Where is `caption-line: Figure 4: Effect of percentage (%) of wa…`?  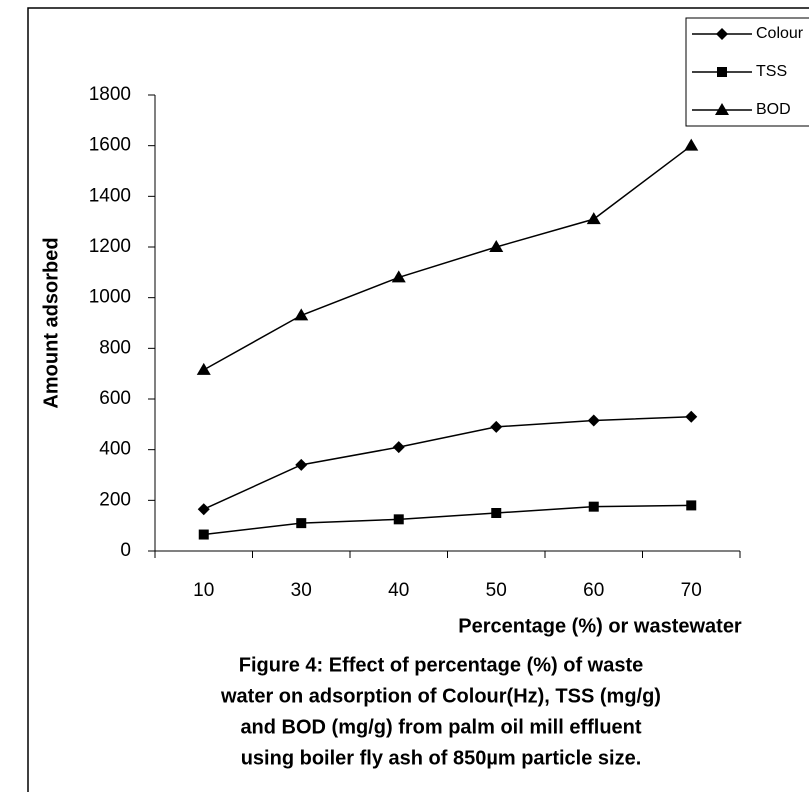
caption-line: Figure 4: Effect of percentage (%) of wa… is located at coordinates (441, 665).